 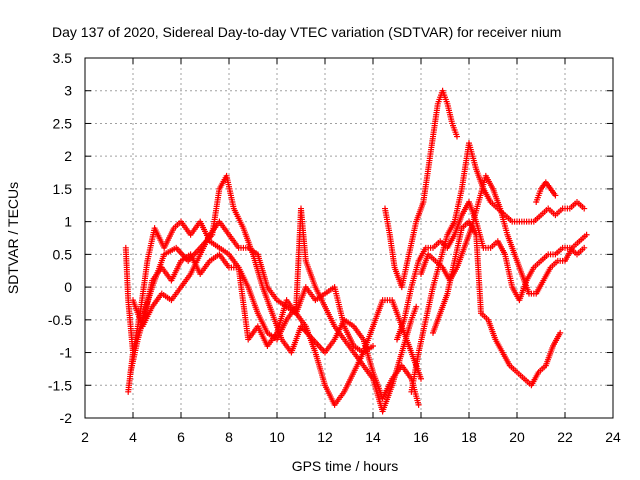 What do you see at coordinates (66, 353) in the screenshot?
I see `y-tick-label: -1` at bounding box center [66, 353].